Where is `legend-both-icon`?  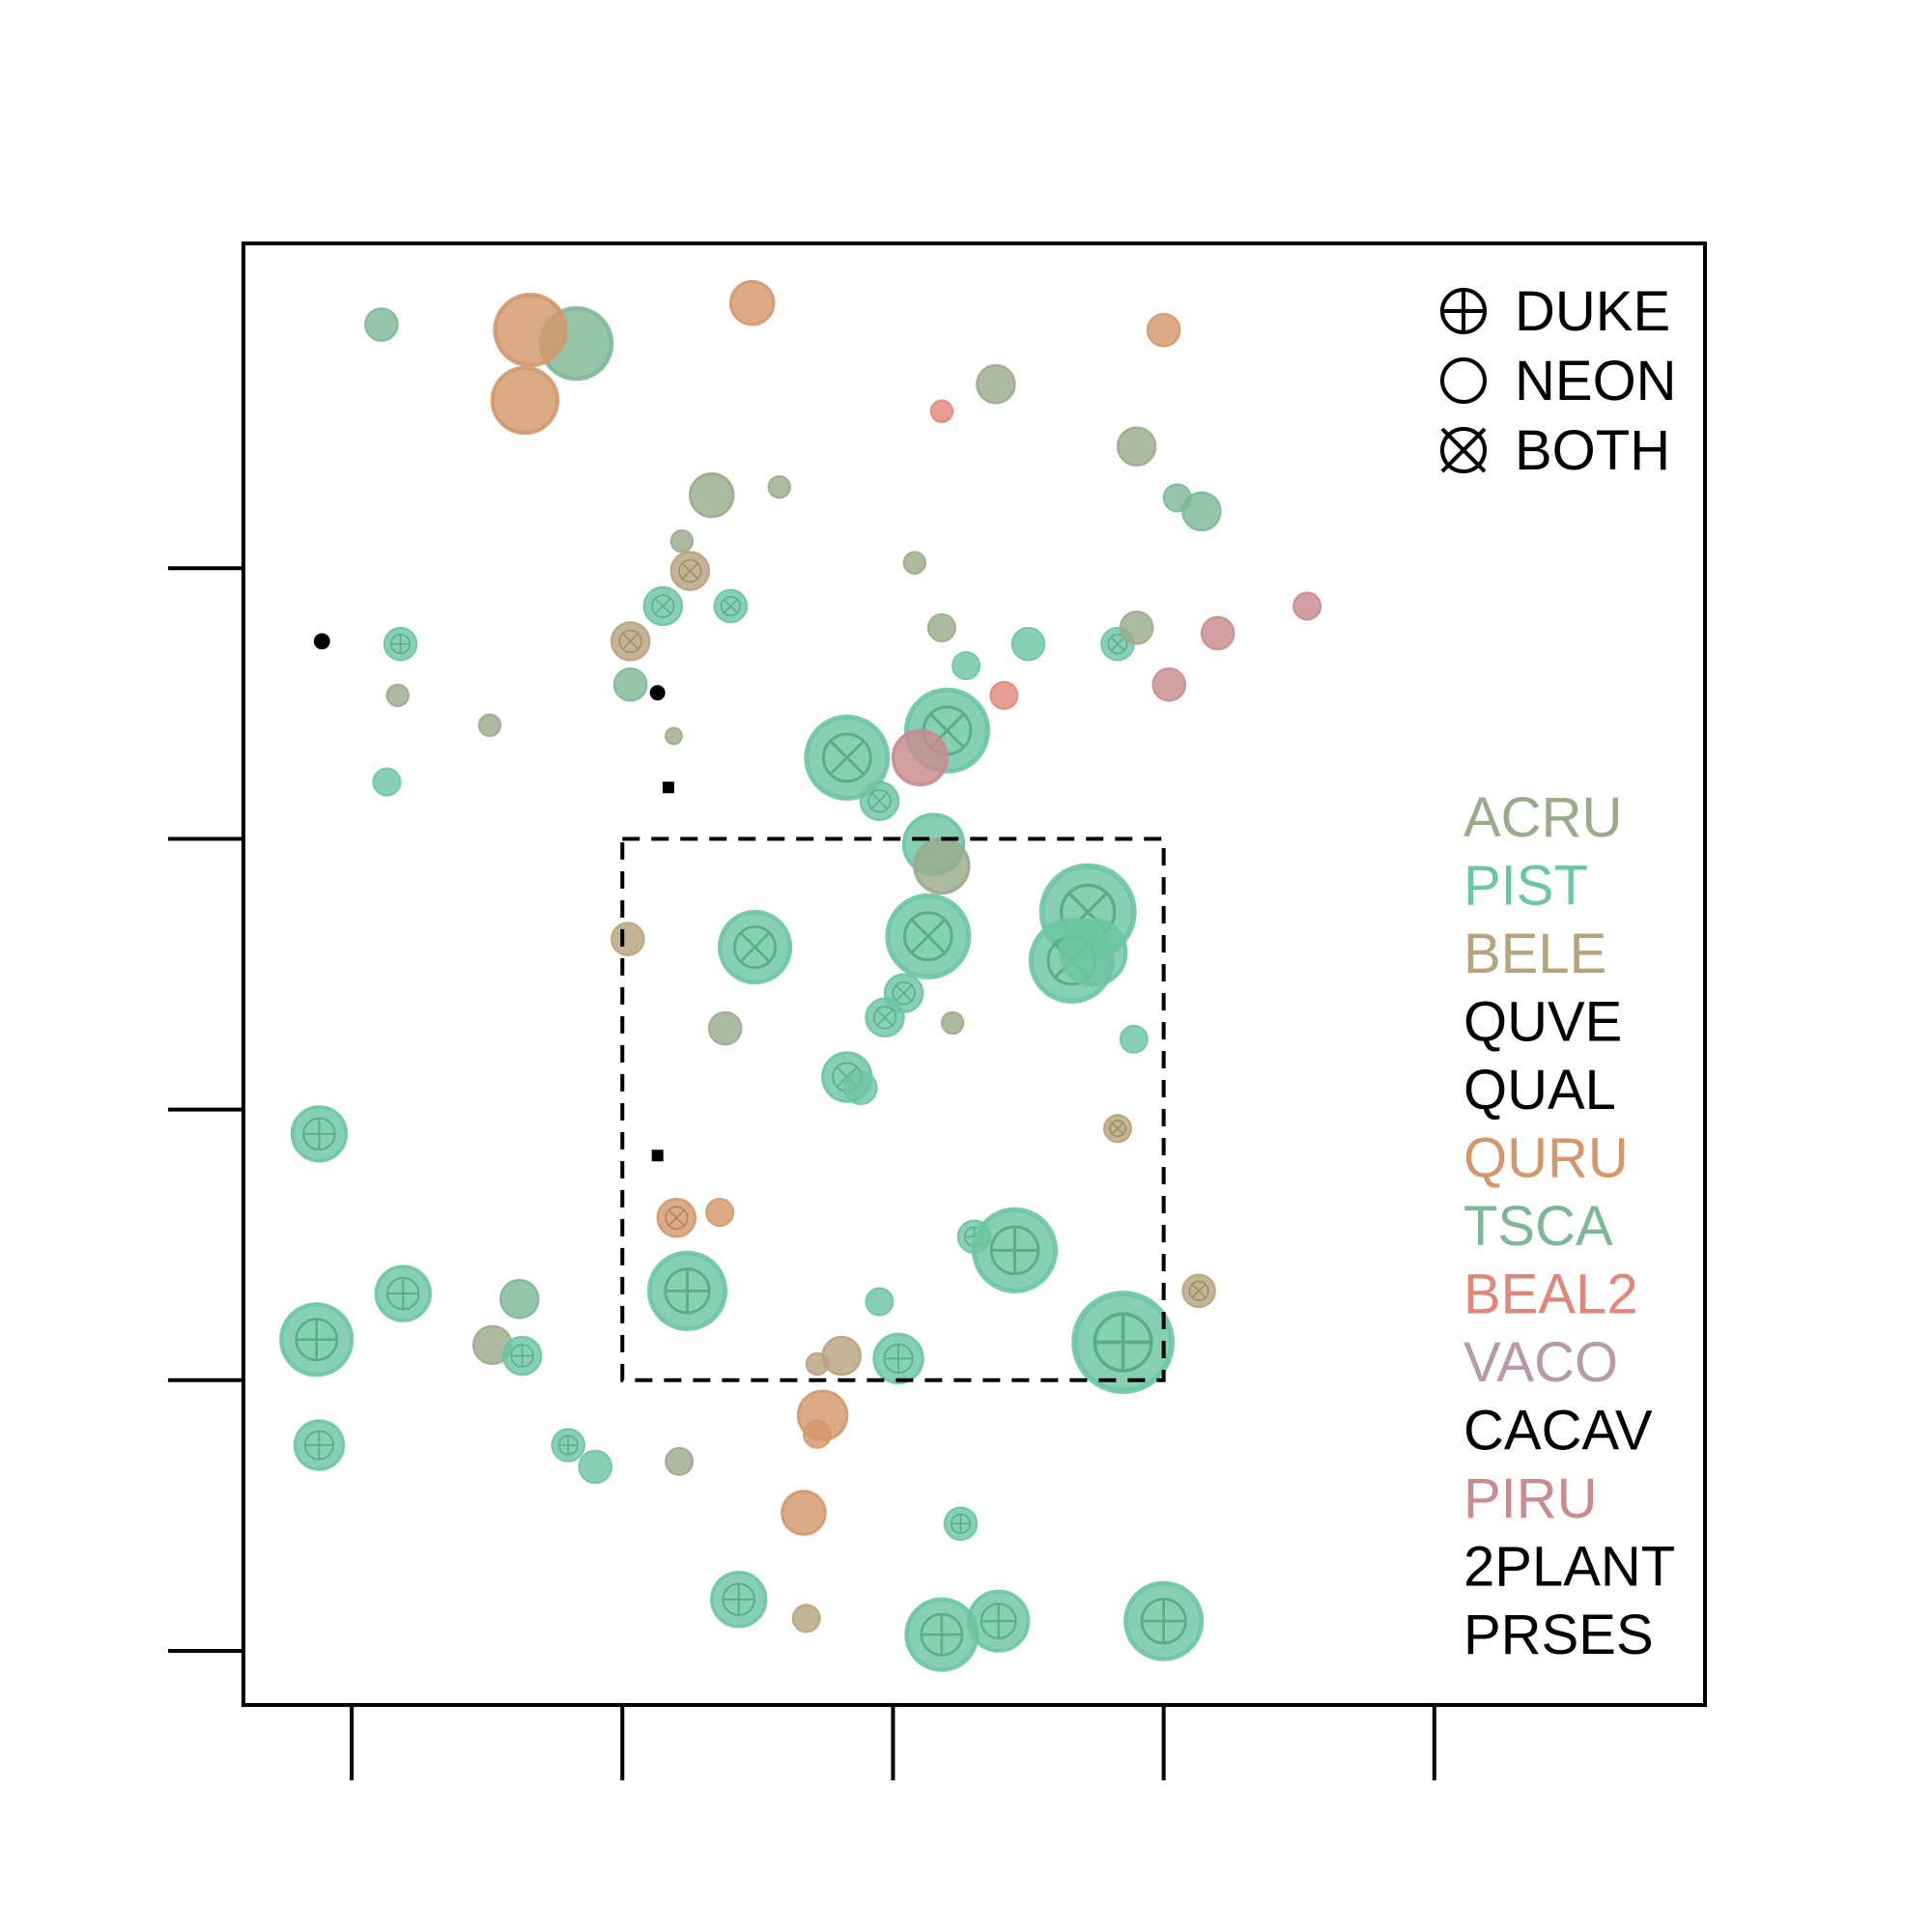
legend-both-icon is located at coordinates (1463, 450).